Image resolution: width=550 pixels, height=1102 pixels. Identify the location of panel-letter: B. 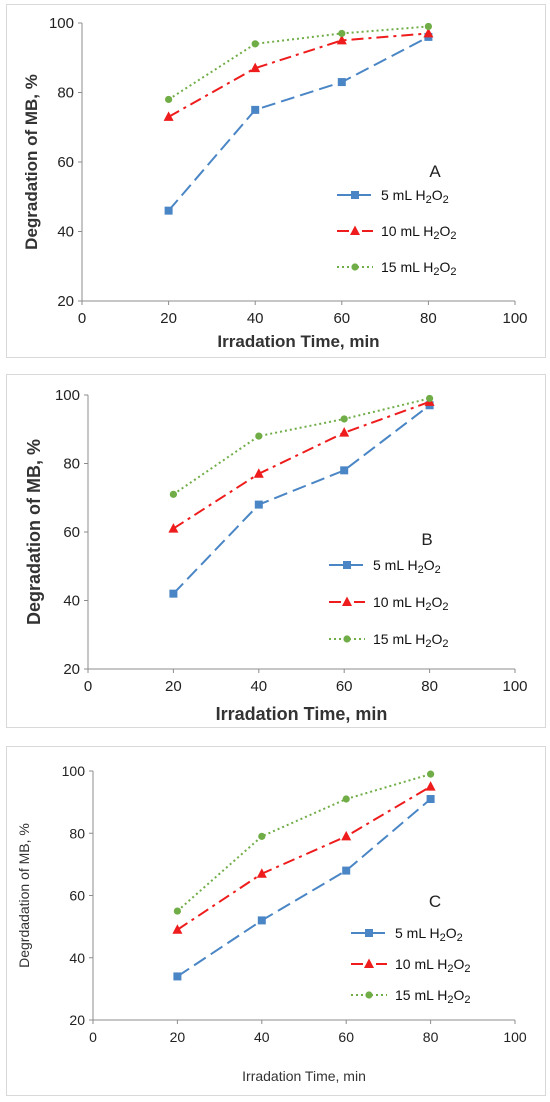
(426, 539).